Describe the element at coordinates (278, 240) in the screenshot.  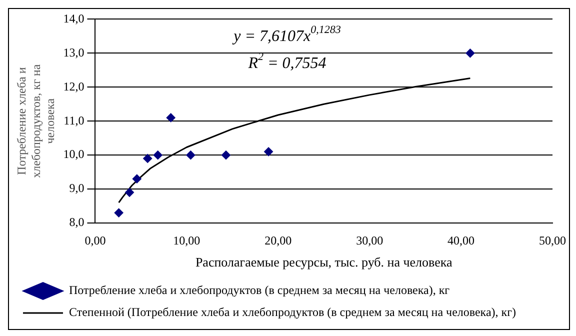
I see `x-tick-label: 20,00` at that location.